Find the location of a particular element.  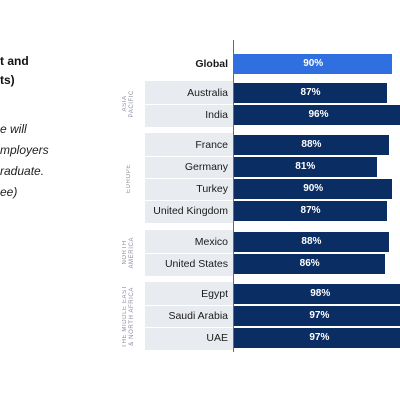

group-band is located at coordinates (189, 316).